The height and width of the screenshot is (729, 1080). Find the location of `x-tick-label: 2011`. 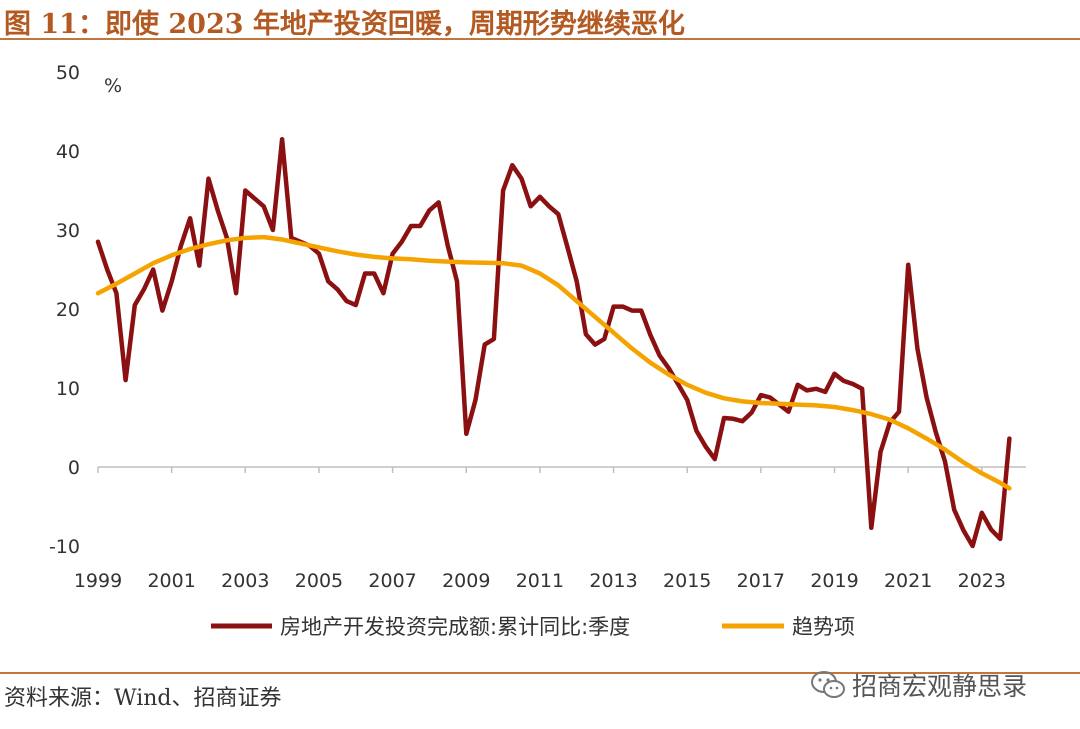

x-tick-label: 2011 is located at coordinates (540, 581).